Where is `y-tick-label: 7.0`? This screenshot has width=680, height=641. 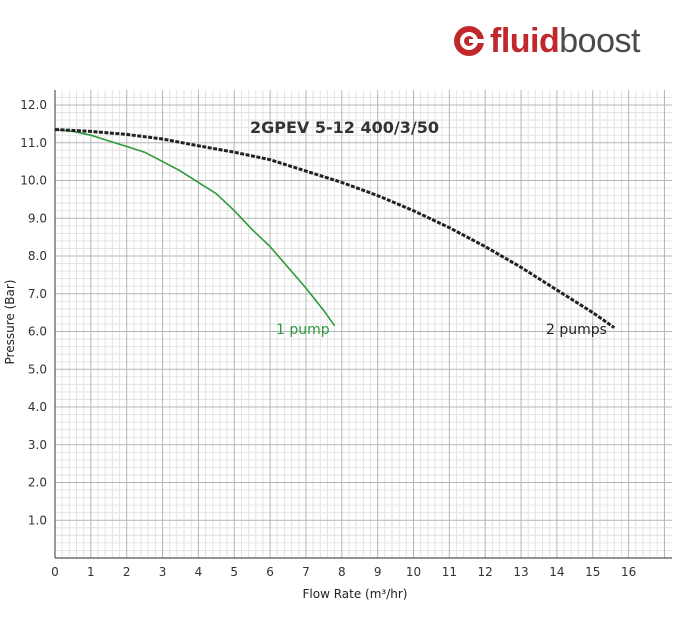
y-tick-label: 7.0 is located at coordinates (37, 294).